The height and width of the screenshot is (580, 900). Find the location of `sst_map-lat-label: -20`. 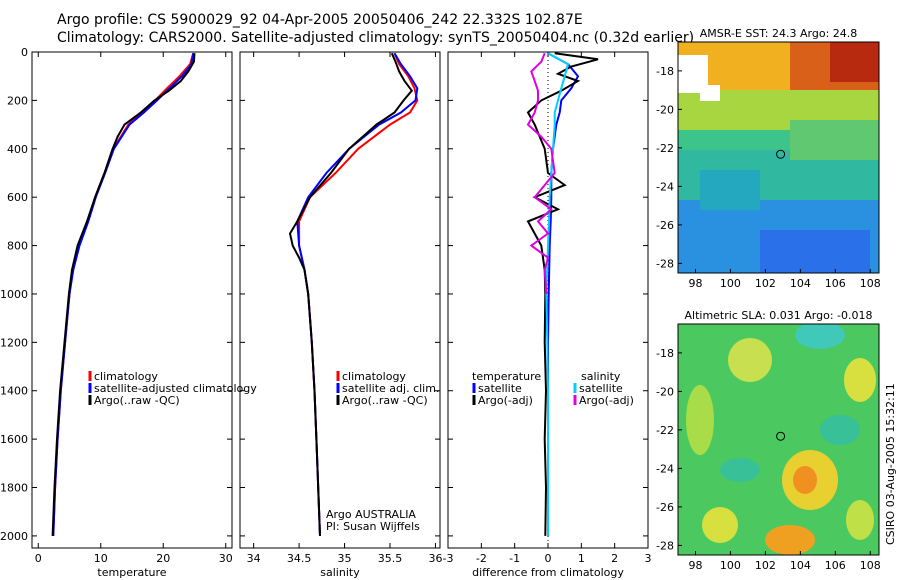

sst_map-lat-label: -20 is located at coordinates (665, 109).